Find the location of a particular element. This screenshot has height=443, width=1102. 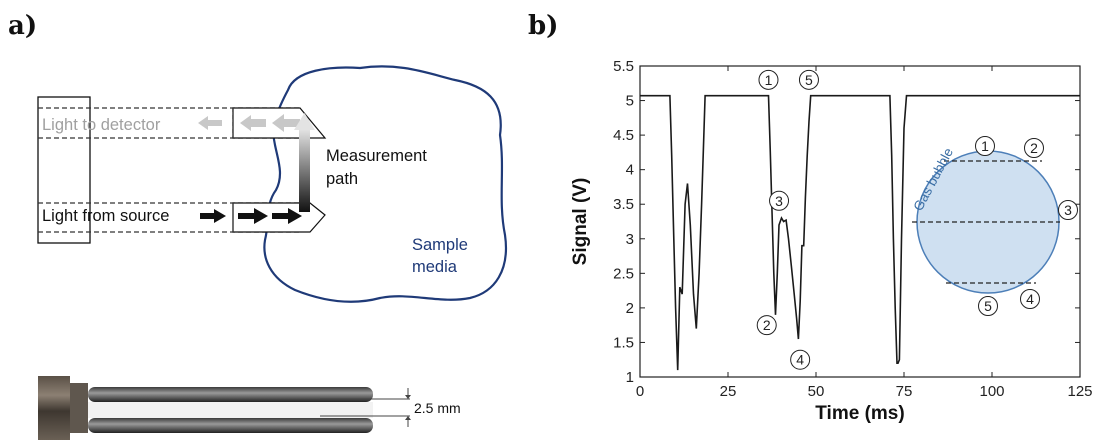

light-from-source-label: Light from source is located at coordinates (105, 216).